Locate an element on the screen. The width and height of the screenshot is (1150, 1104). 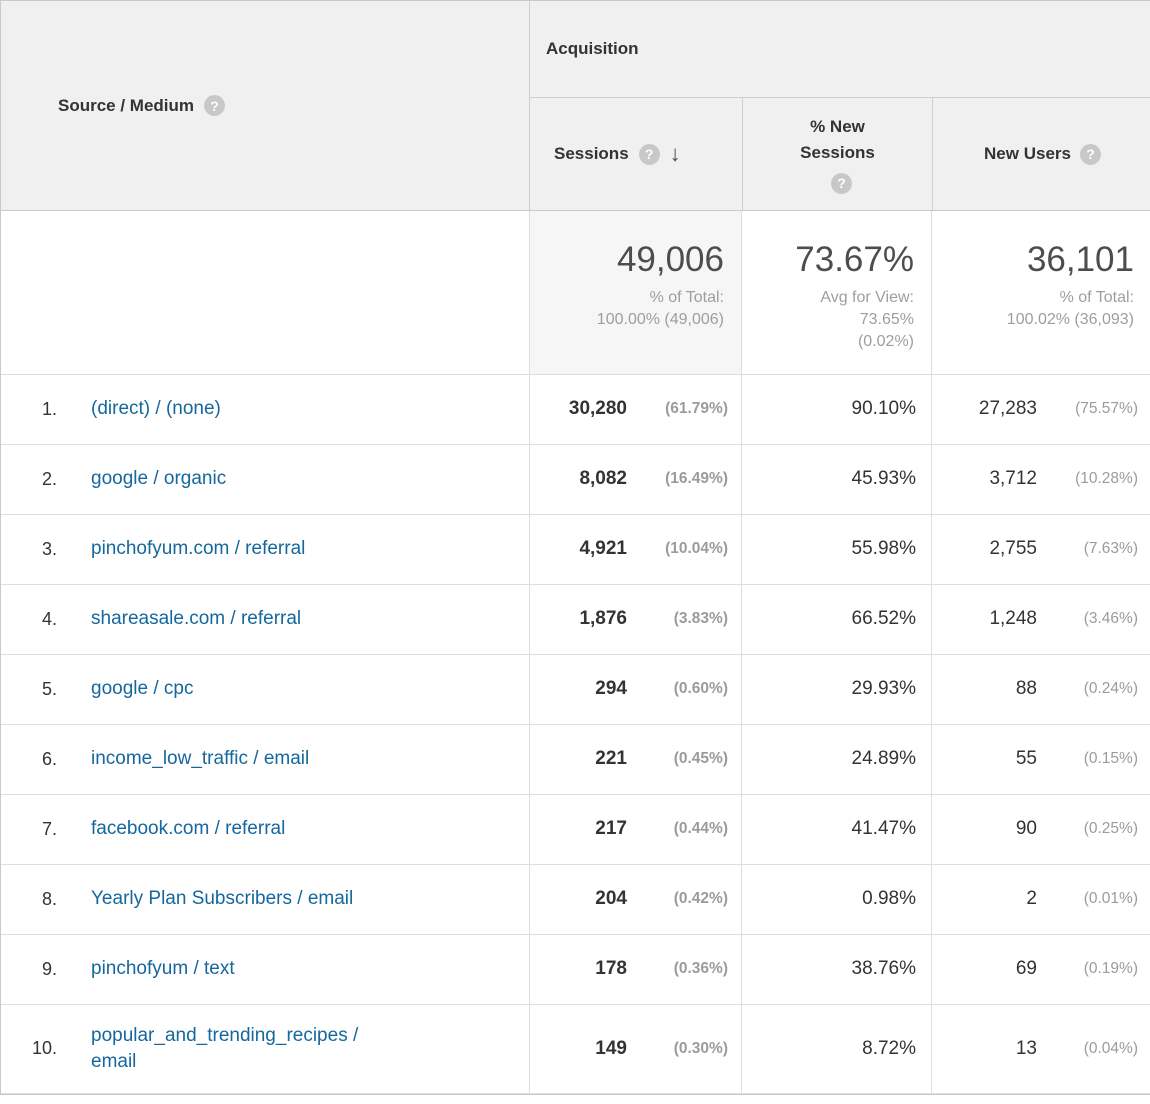
new-users-value: 1,248 is located at coordinates (1013, 619).